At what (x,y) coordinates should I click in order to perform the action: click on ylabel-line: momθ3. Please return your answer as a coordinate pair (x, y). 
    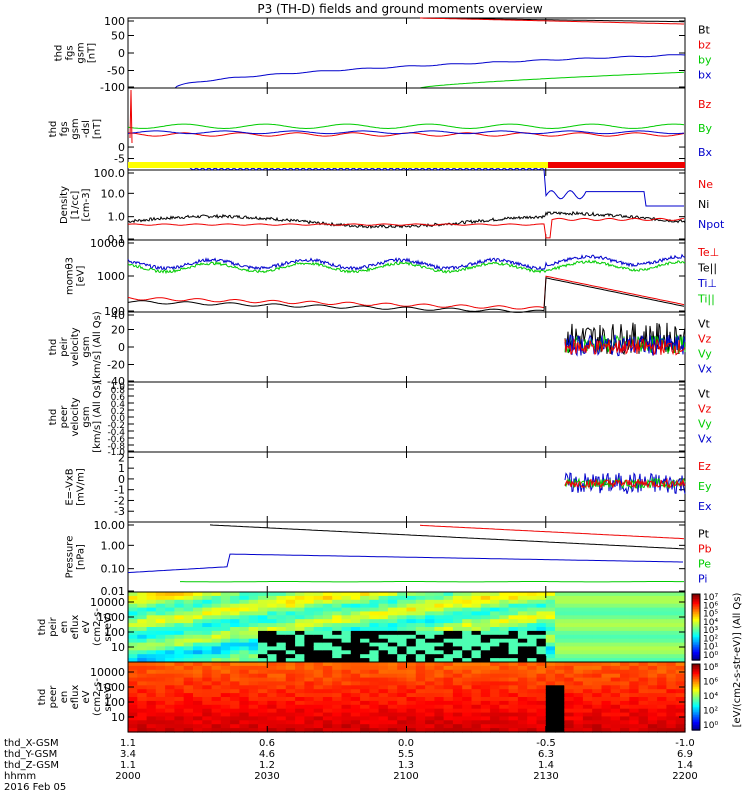
    Looking at the image, I should click on (70, 276).